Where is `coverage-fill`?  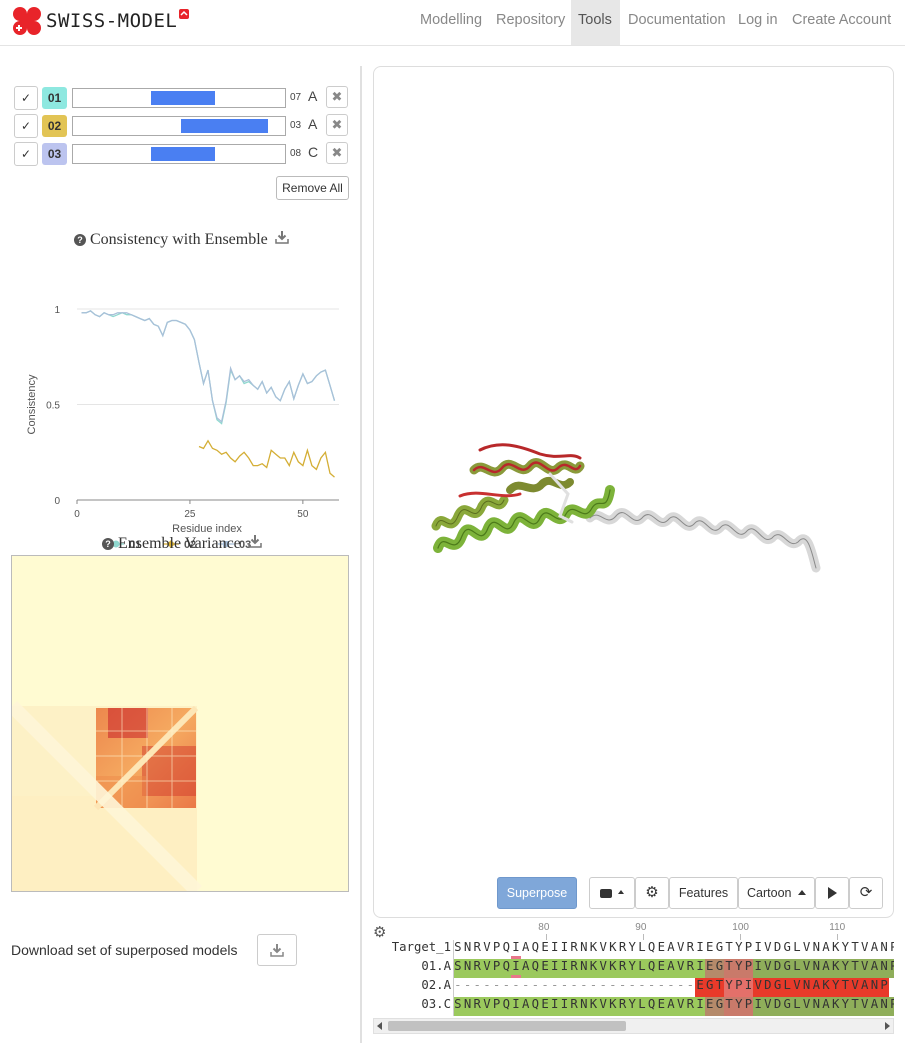
coverage-fill is located at coordinates (183, 154).